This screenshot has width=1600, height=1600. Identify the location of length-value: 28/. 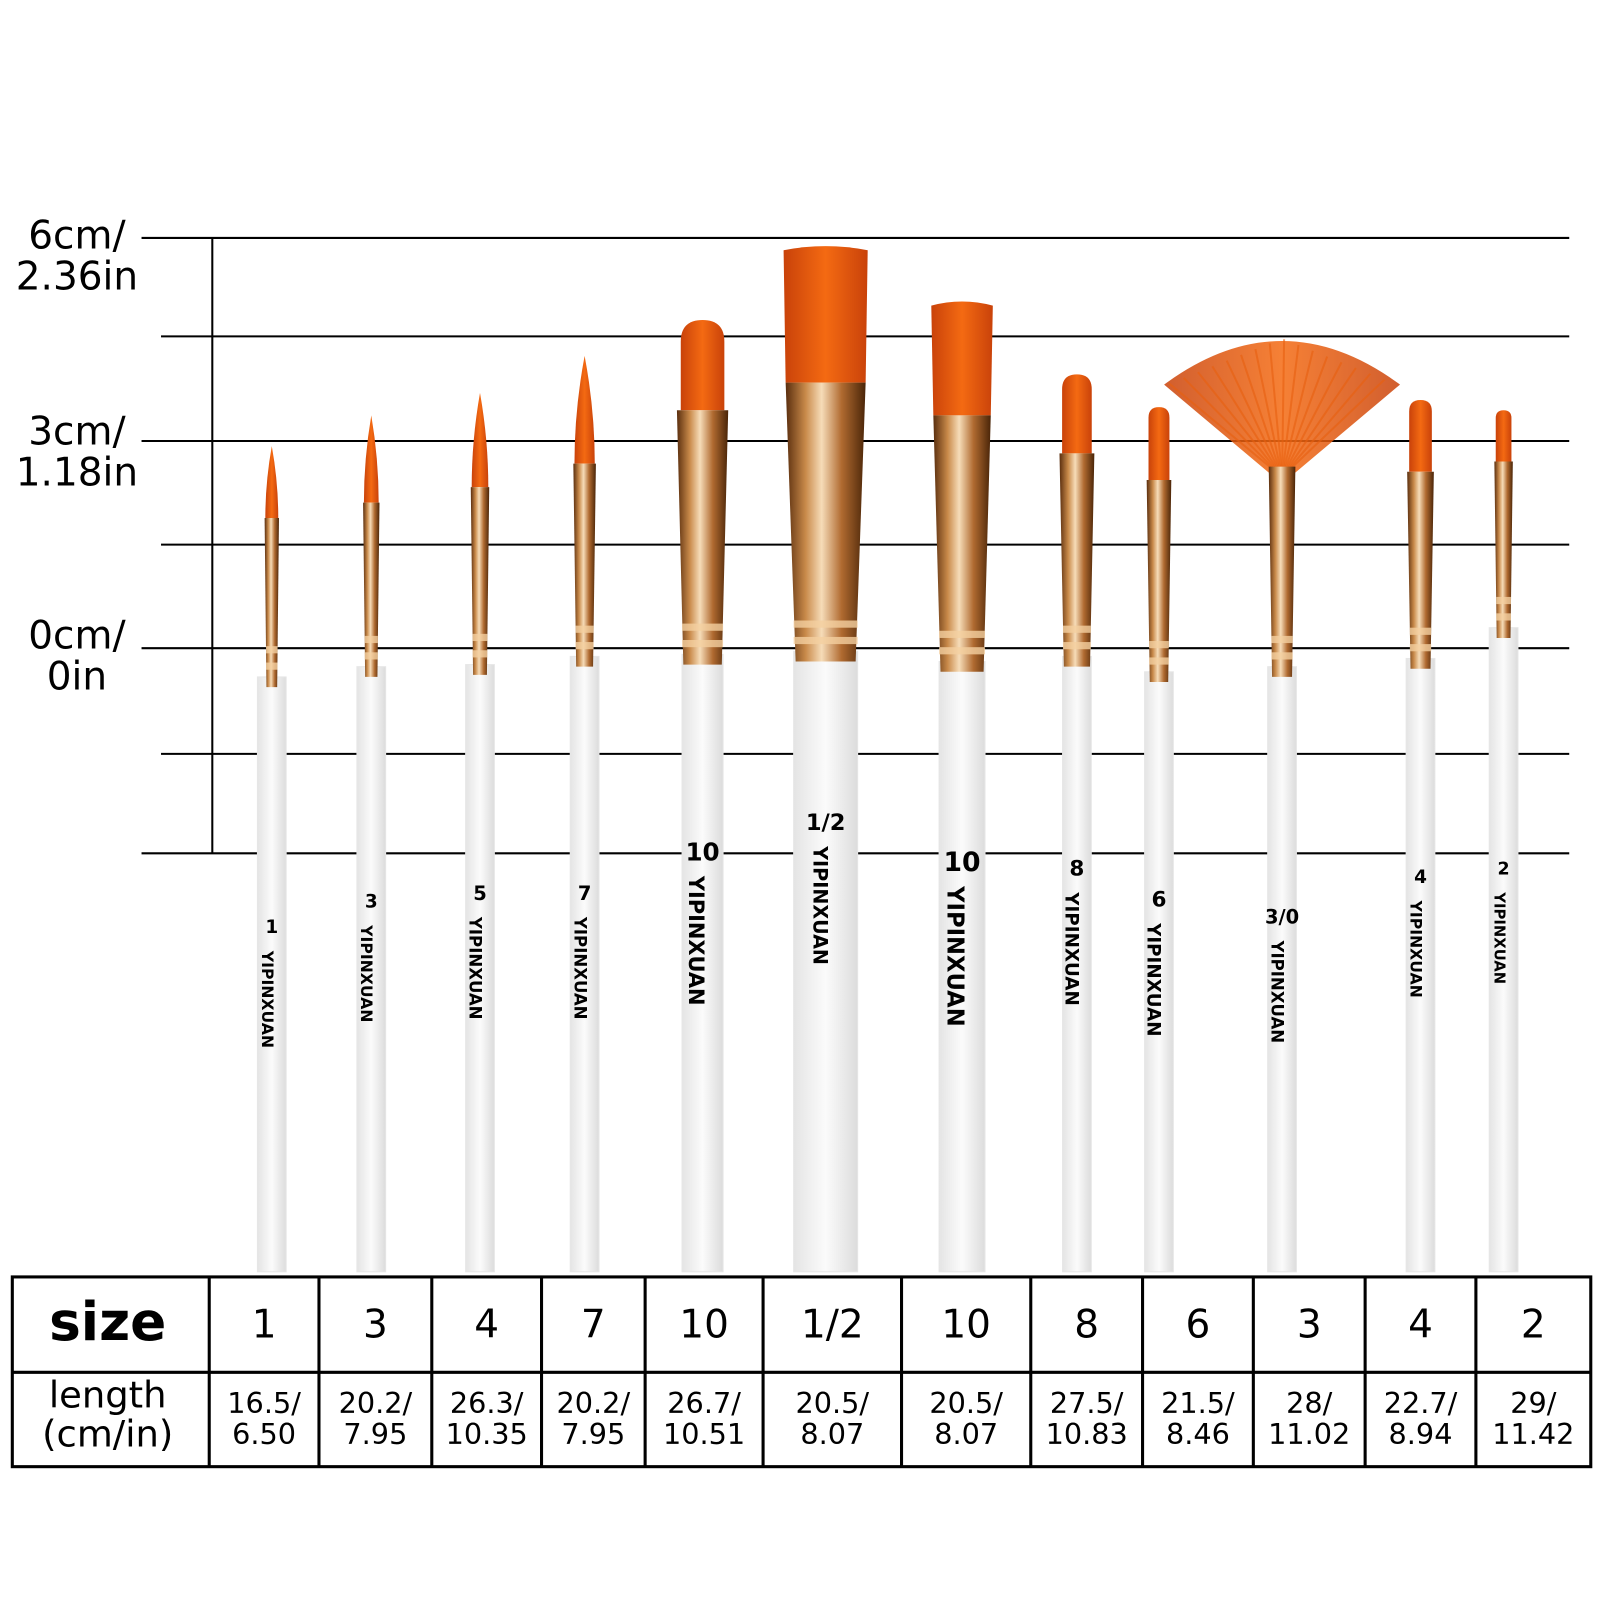
(1309, 1403).